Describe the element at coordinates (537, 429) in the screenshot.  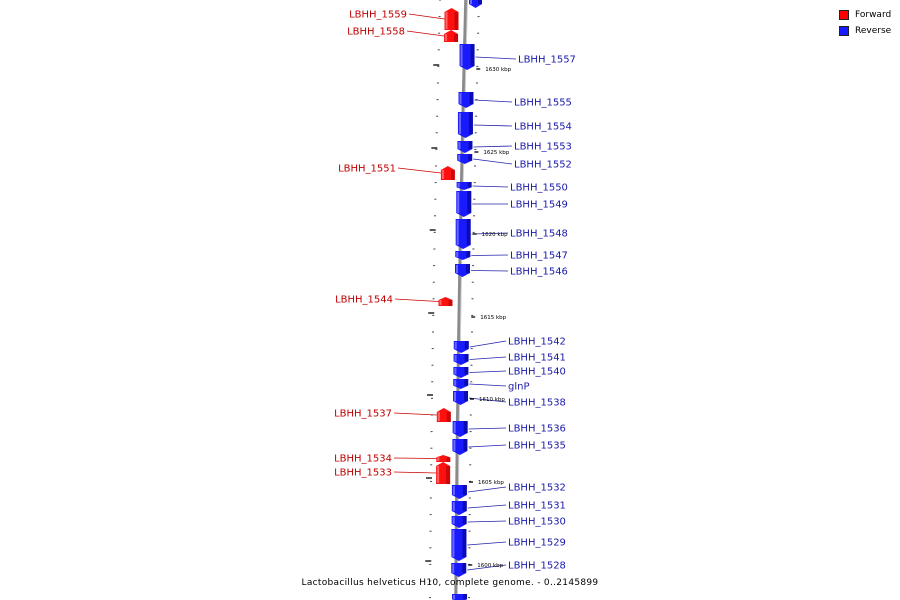
I see `reverse-gene-label: LBHH_1536` at that location.